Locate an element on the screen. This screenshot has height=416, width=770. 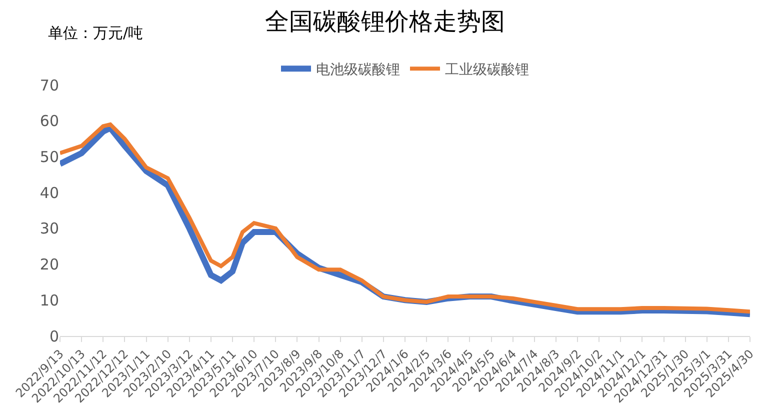
y-tick-label: 70 is located at coordinates (49, 85).